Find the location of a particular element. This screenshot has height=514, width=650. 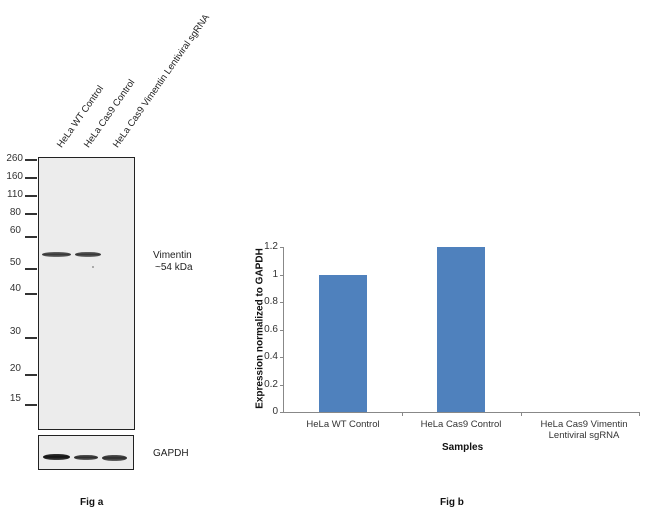

fig-b-caption: Fig b is located at coordinates (452, 502).